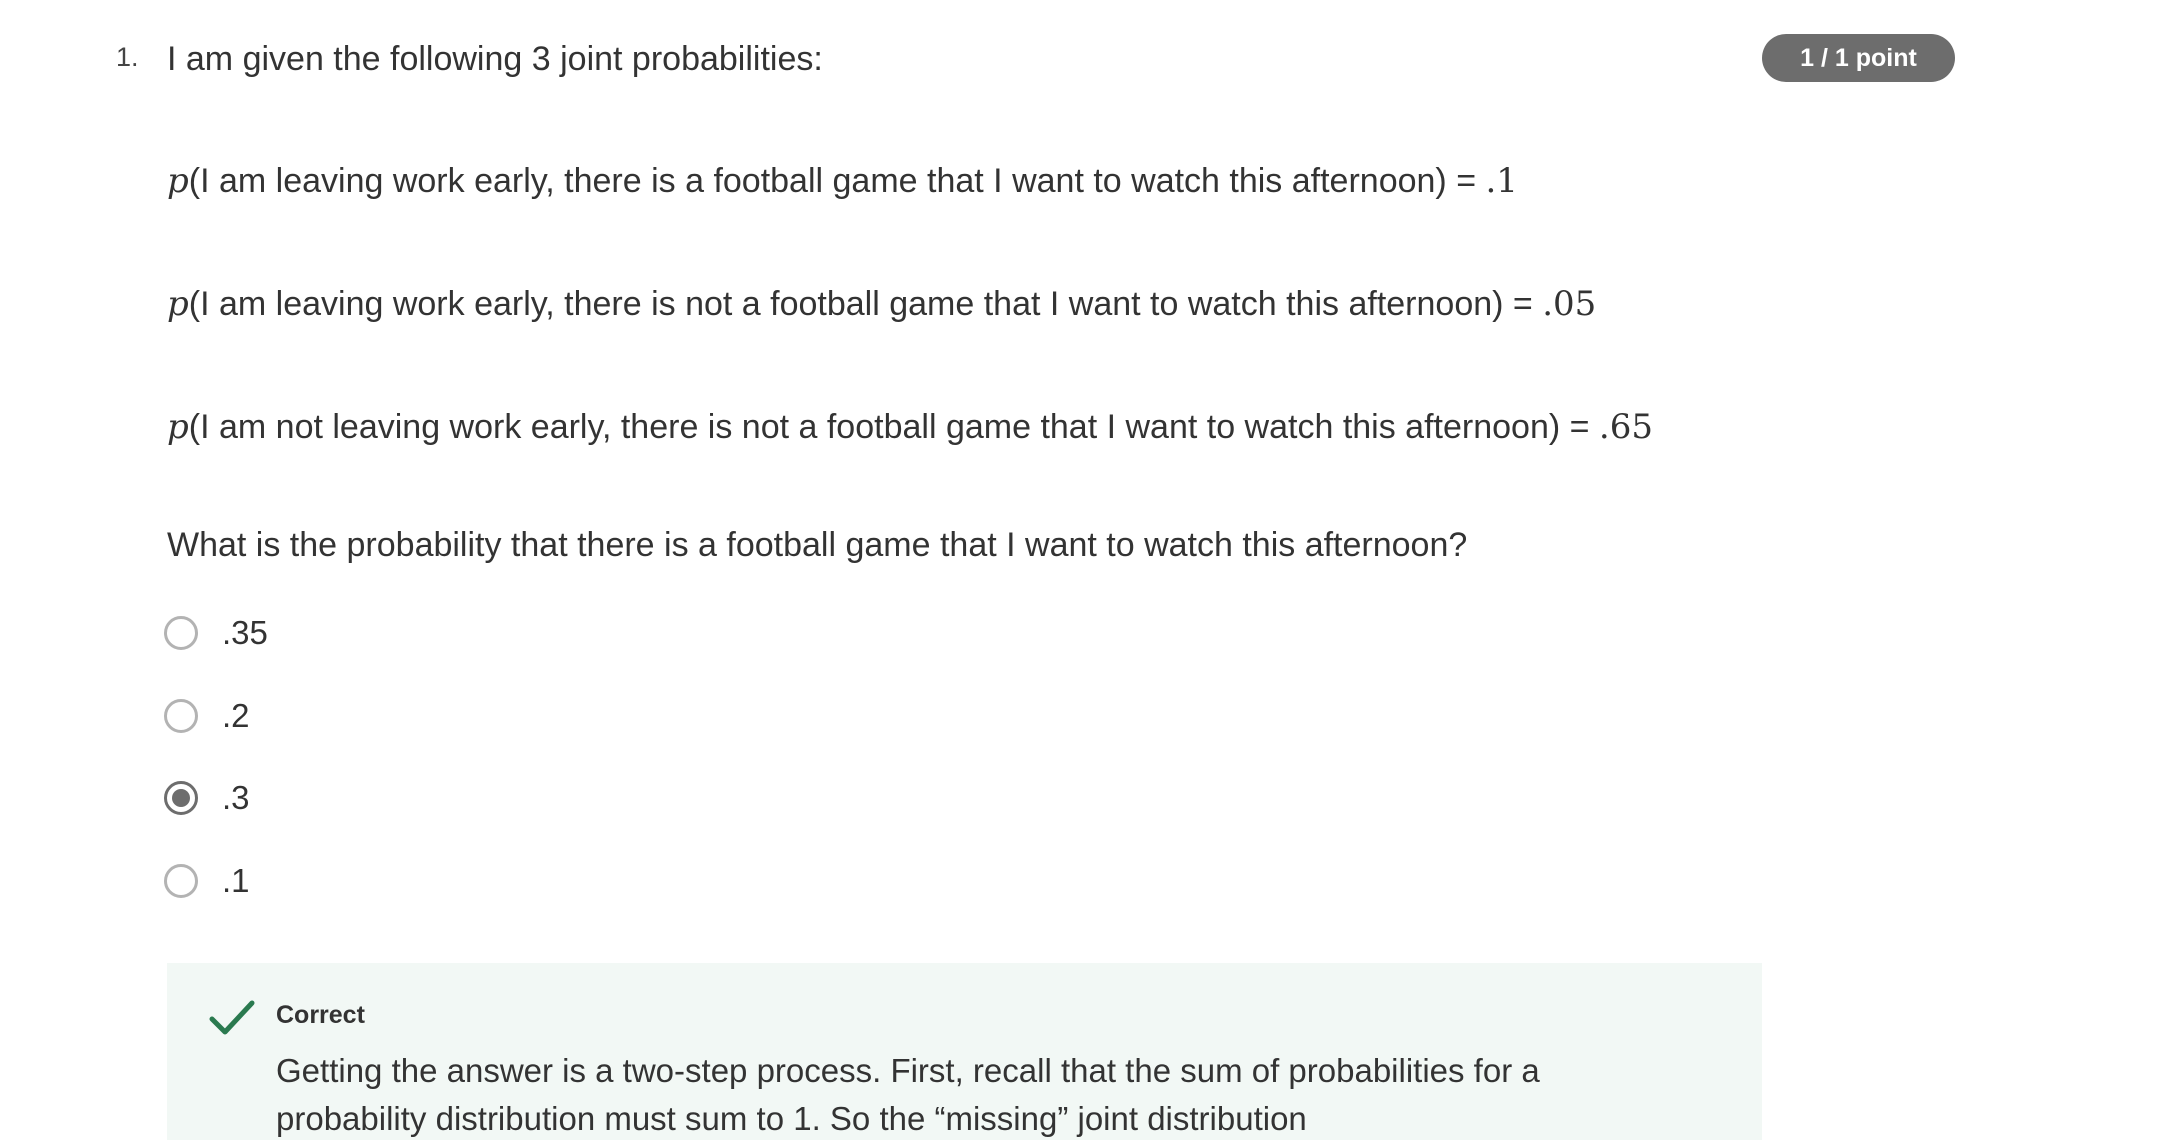  What do you see at coordinates (207, 881) in the screenshot?
I see `answer-option-4: .1` at bounding box center [207, 881].